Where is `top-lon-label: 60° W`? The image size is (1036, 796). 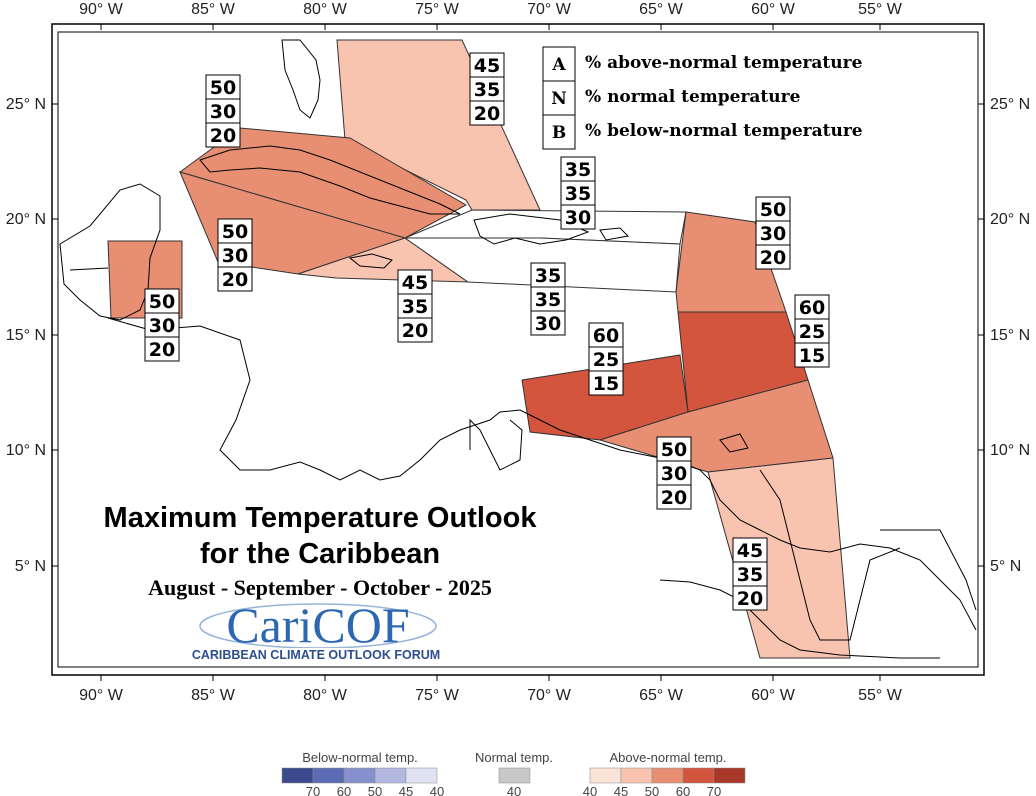
top-lon-label: 60° W is located at coordinates (773, 9).